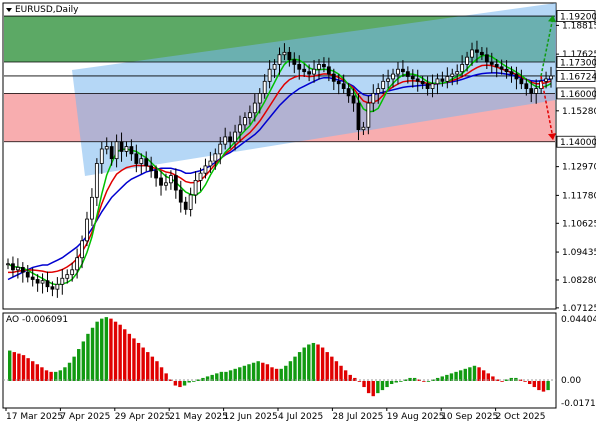 The image size is (596, 425). Describe the element at coordinates (47, 10) in the screenshot. I see `symbol-label: EURUSD,Daily` at that location.